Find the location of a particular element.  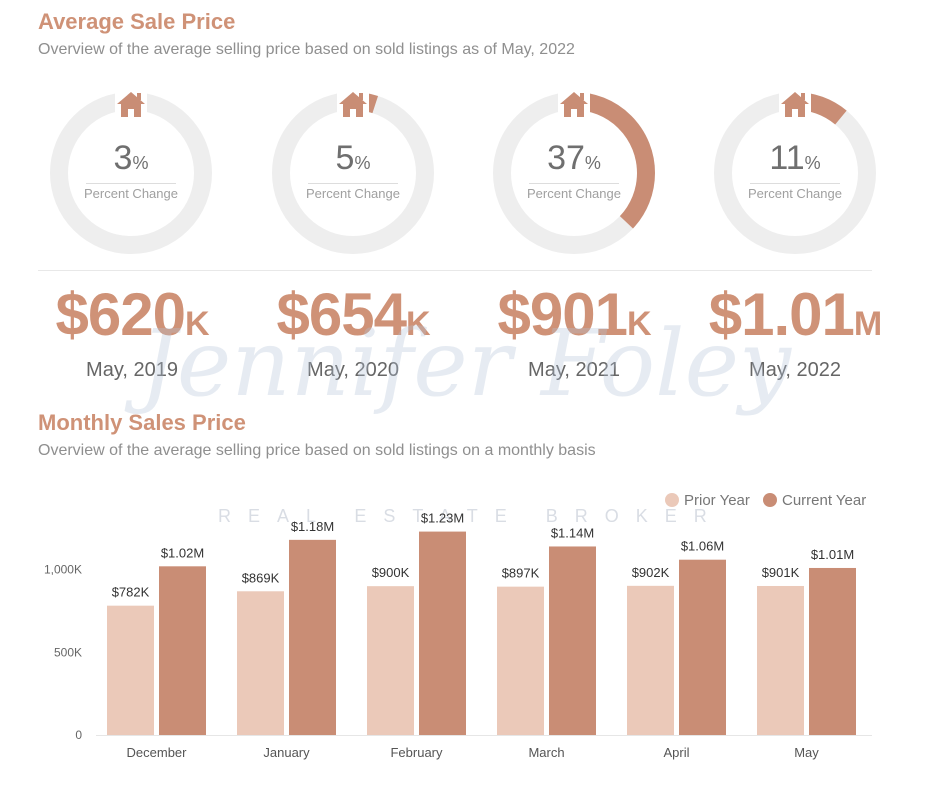

chart-title: Monthly Sales Price is located at coordinates (142, 422).